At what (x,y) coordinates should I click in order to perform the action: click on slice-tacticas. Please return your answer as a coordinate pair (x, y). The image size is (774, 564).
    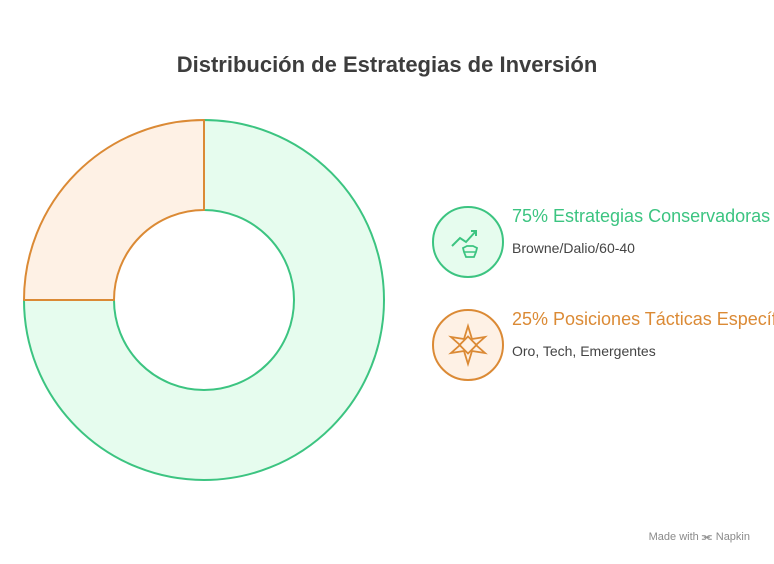
    Looking at the image, I should click on (114, 210).